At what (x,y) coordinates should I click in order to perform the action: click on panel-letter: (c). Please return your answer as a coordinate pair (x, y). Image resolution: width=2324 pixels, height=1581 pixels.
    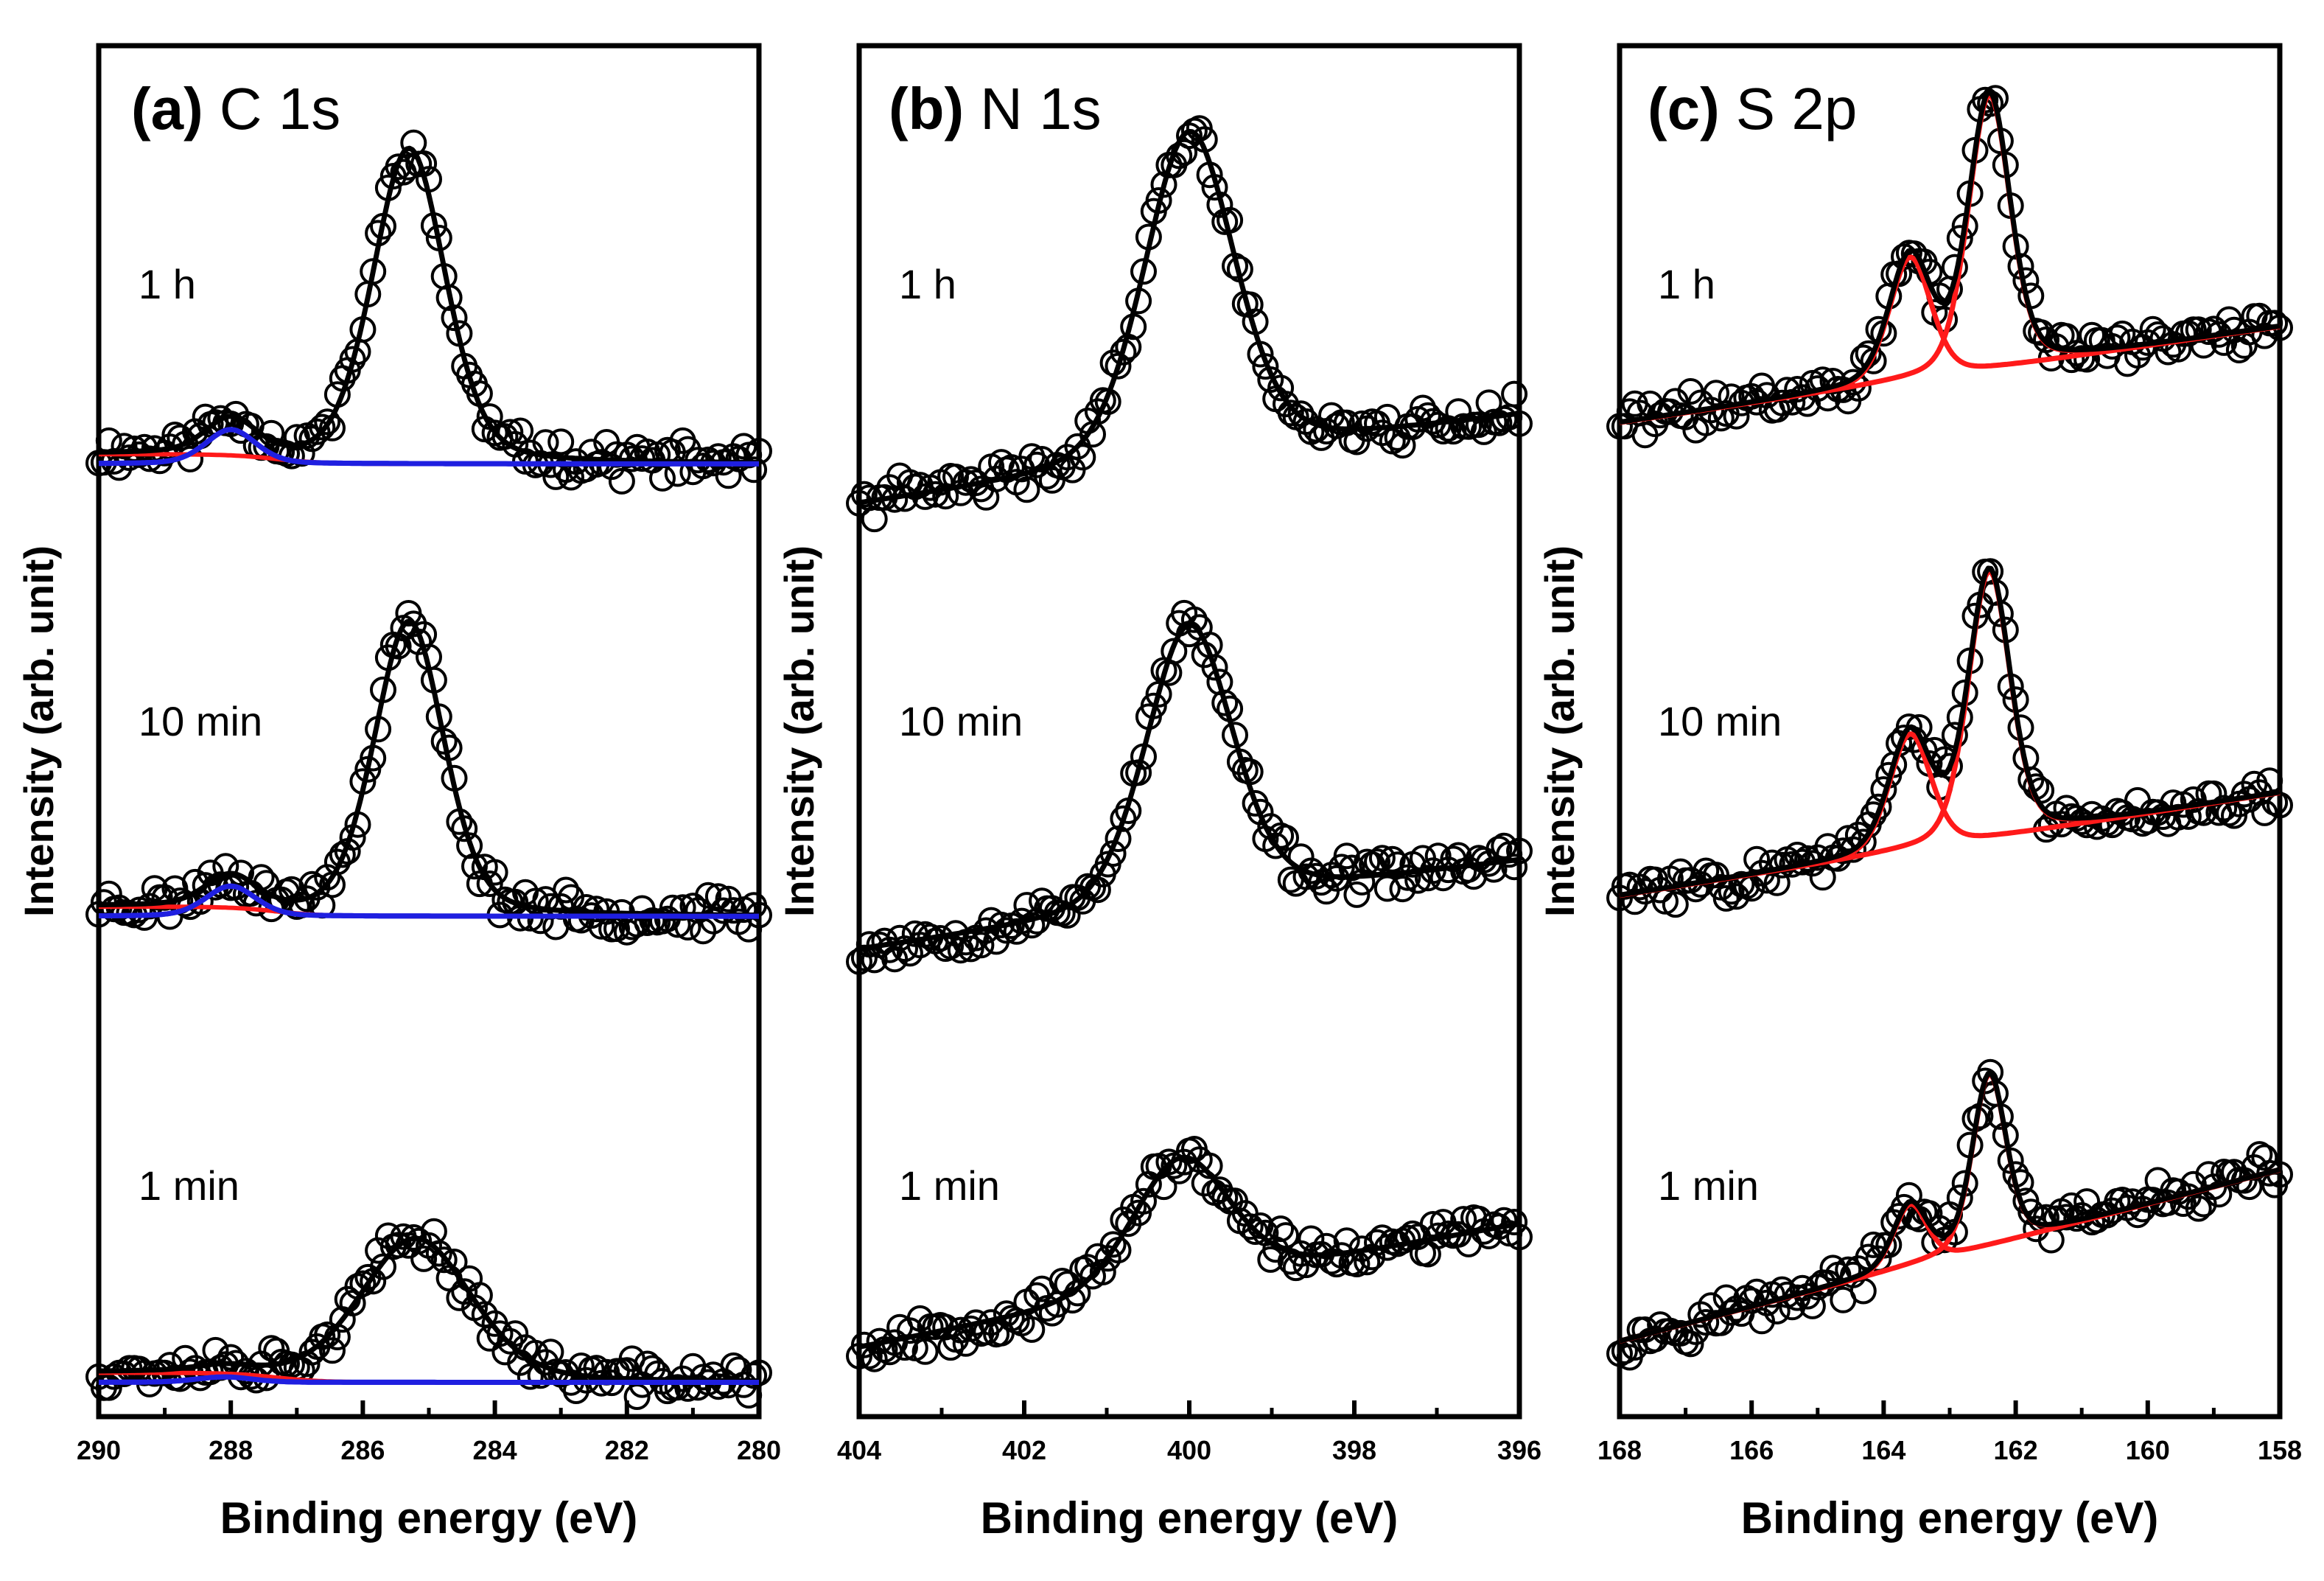
    Looking at the image, I should click on (1684, 109).